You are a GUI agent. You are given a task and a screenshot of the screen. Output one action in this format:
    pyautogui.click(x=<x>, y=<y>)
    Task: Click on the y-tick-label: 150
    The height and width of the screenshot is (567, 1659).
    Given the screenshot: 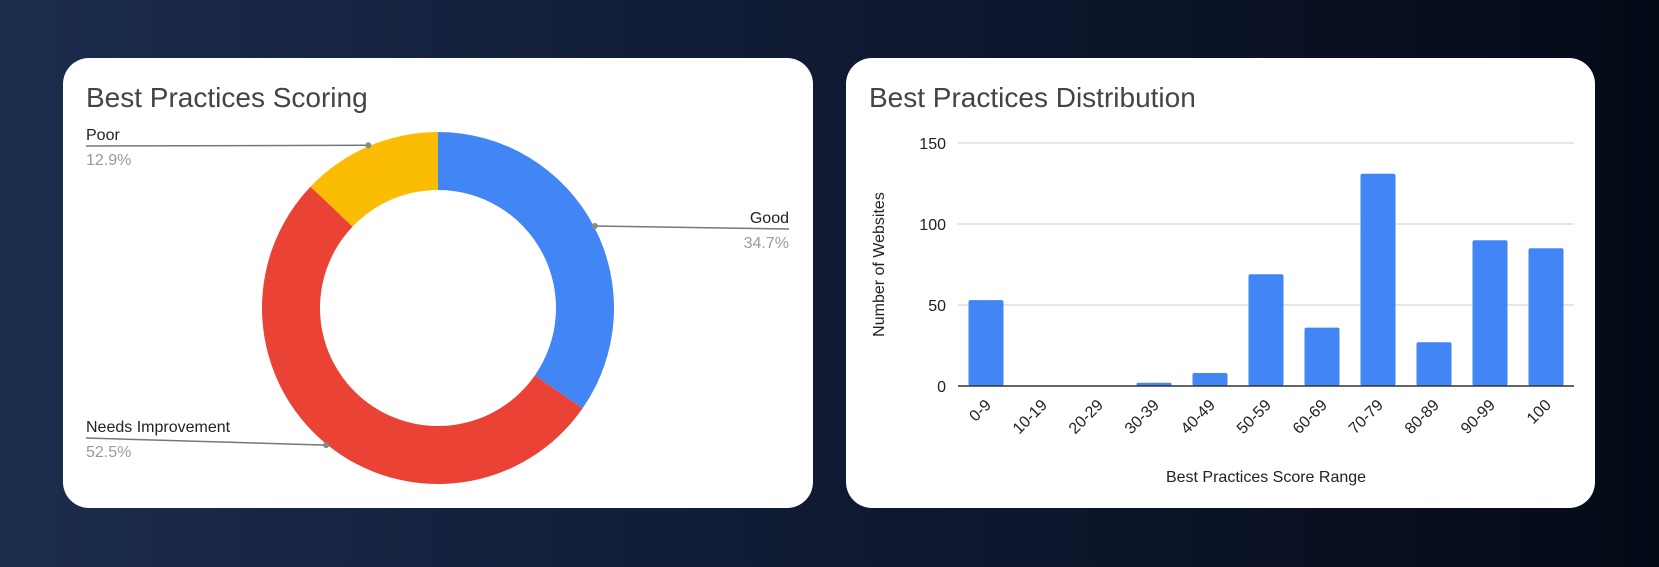 What is the action you would take?
    pyautogui.click(x=932, y=144)
    